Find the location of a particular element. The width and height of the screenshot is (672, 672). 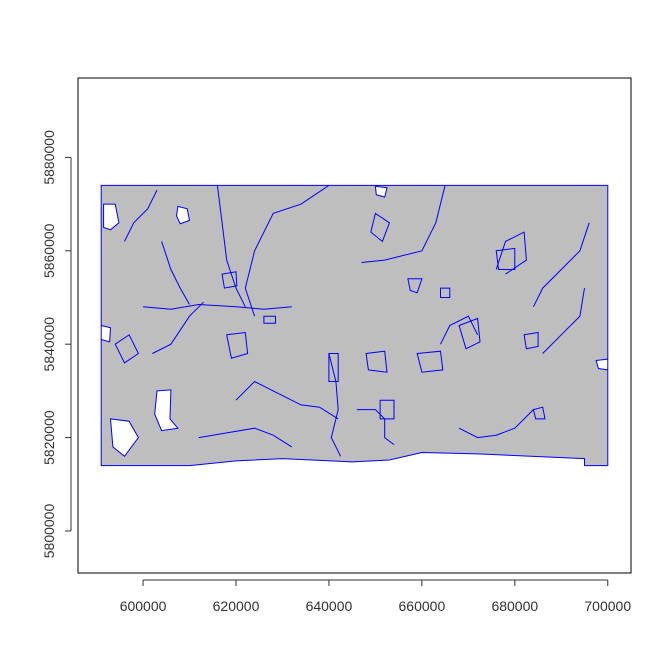

x-tick-label-4: 680000 is located at coordinates (514, 606).